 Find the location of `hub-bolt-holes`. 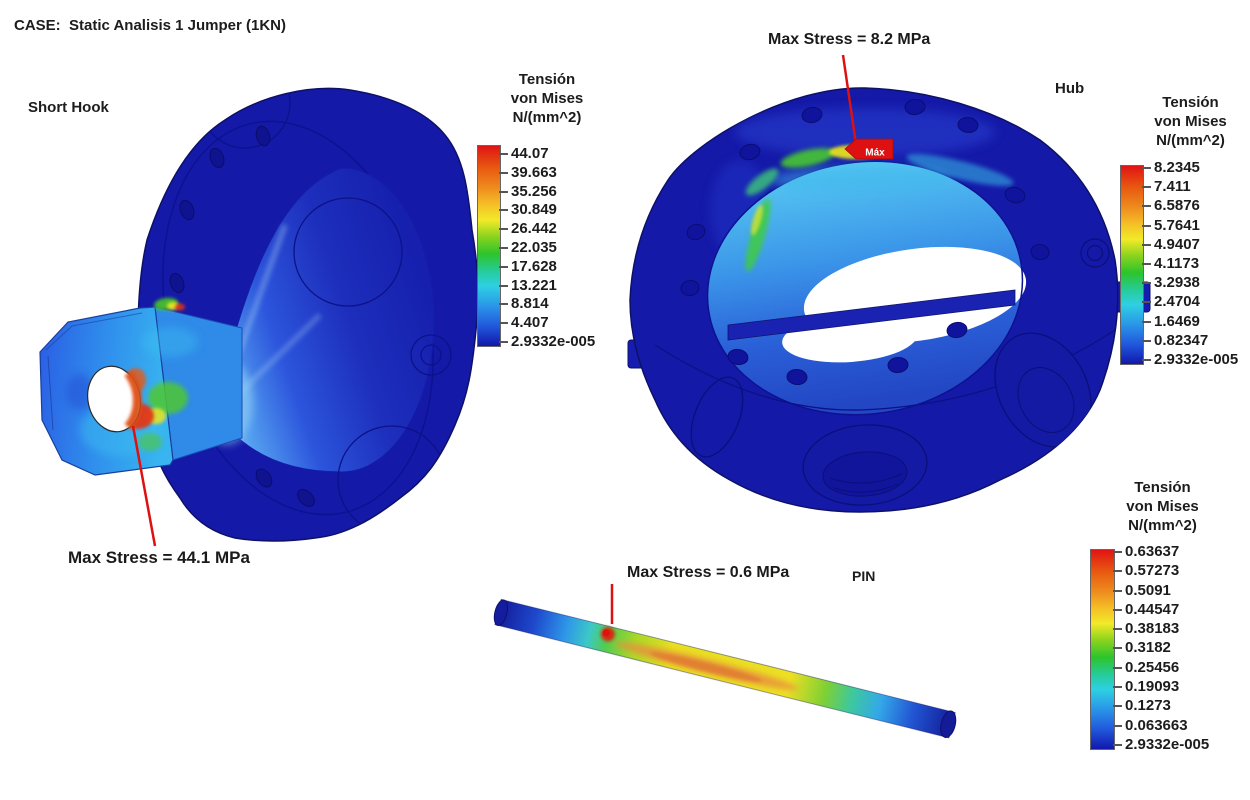

hub-bolt-holes is located at coordinates (865, 242).